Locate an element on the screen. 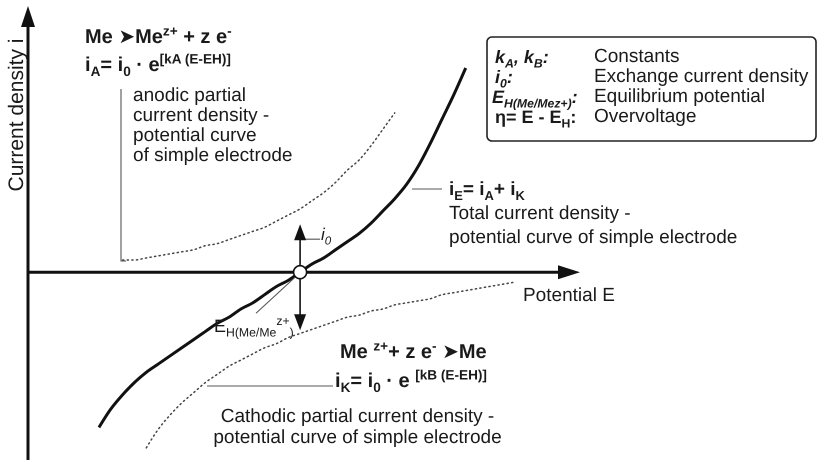  annotation: Me $^{z+}$+ z e$^{-}$ ➤Me is located at coordinates (413, 351).